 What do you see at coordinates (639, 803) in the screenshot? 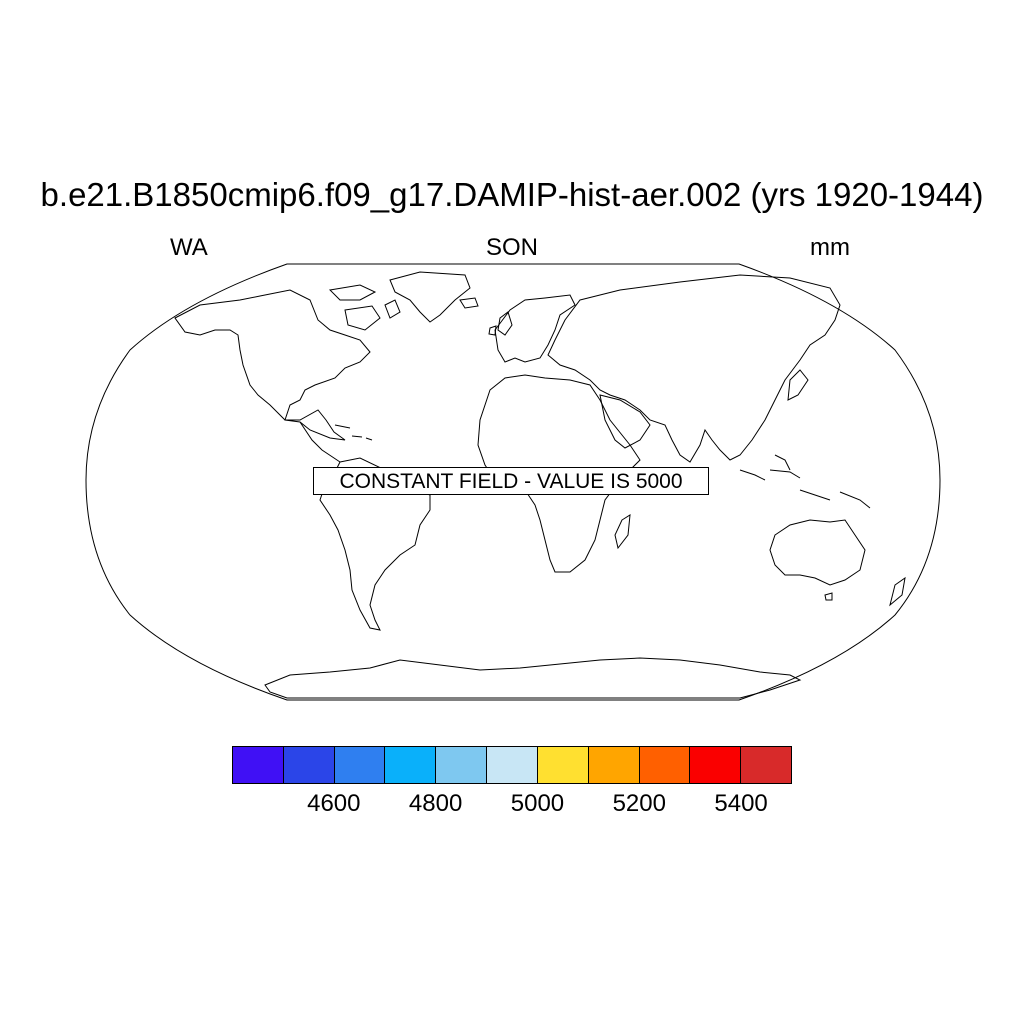
I see `colorbar-tick-label: 5200` at bounding box center [639, 803].